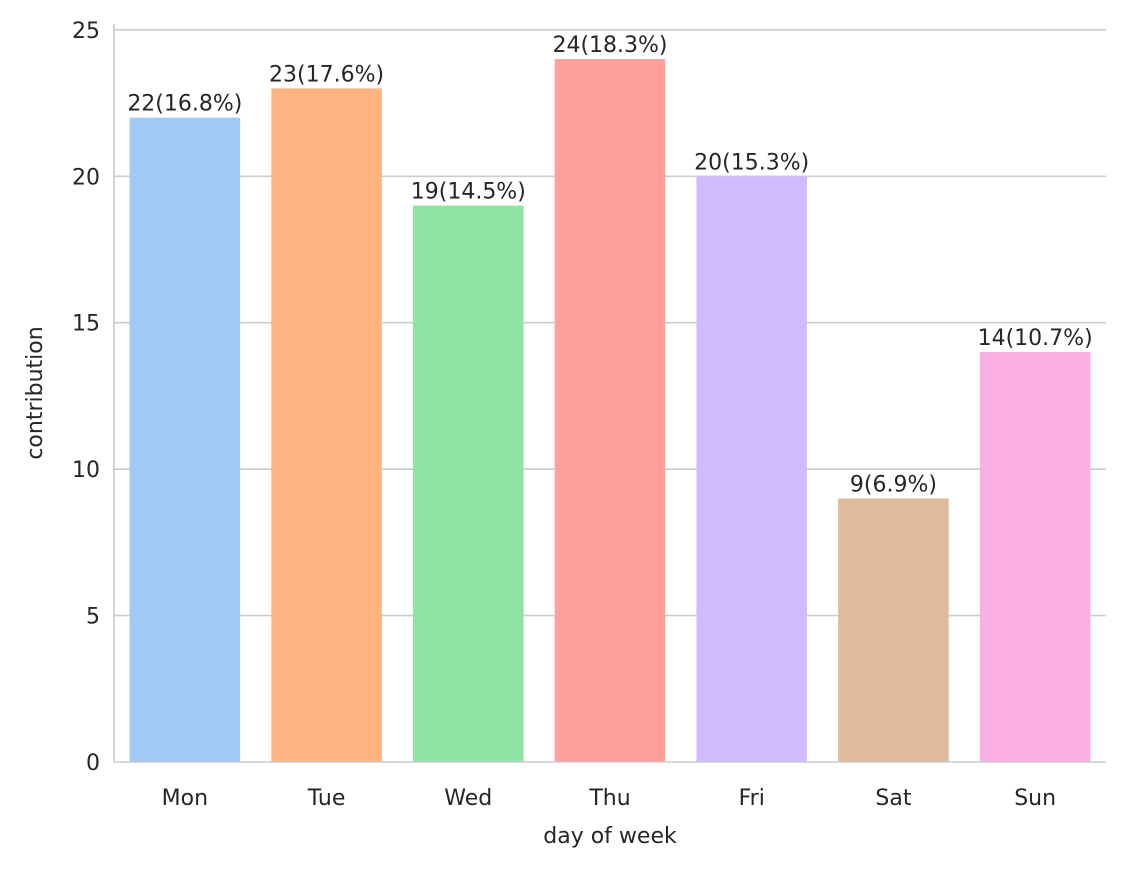  I want to click on bar-data-label: 20(15.3%), so click(751, 162).